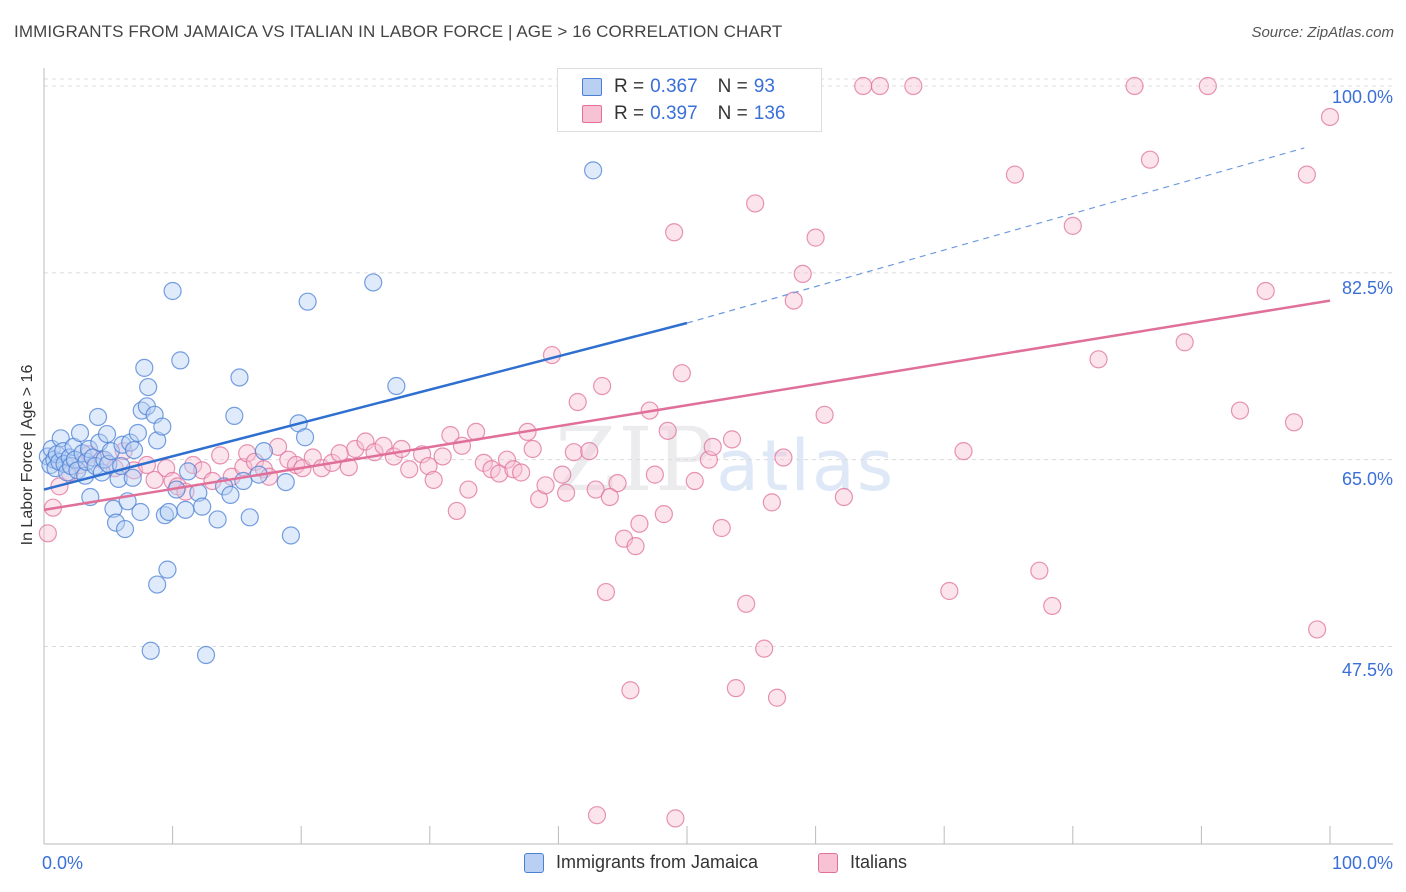  Describe the element at coordinates (63, 863) in the screenshot. I see `x-tick-label-min: 0.0%` at that location.